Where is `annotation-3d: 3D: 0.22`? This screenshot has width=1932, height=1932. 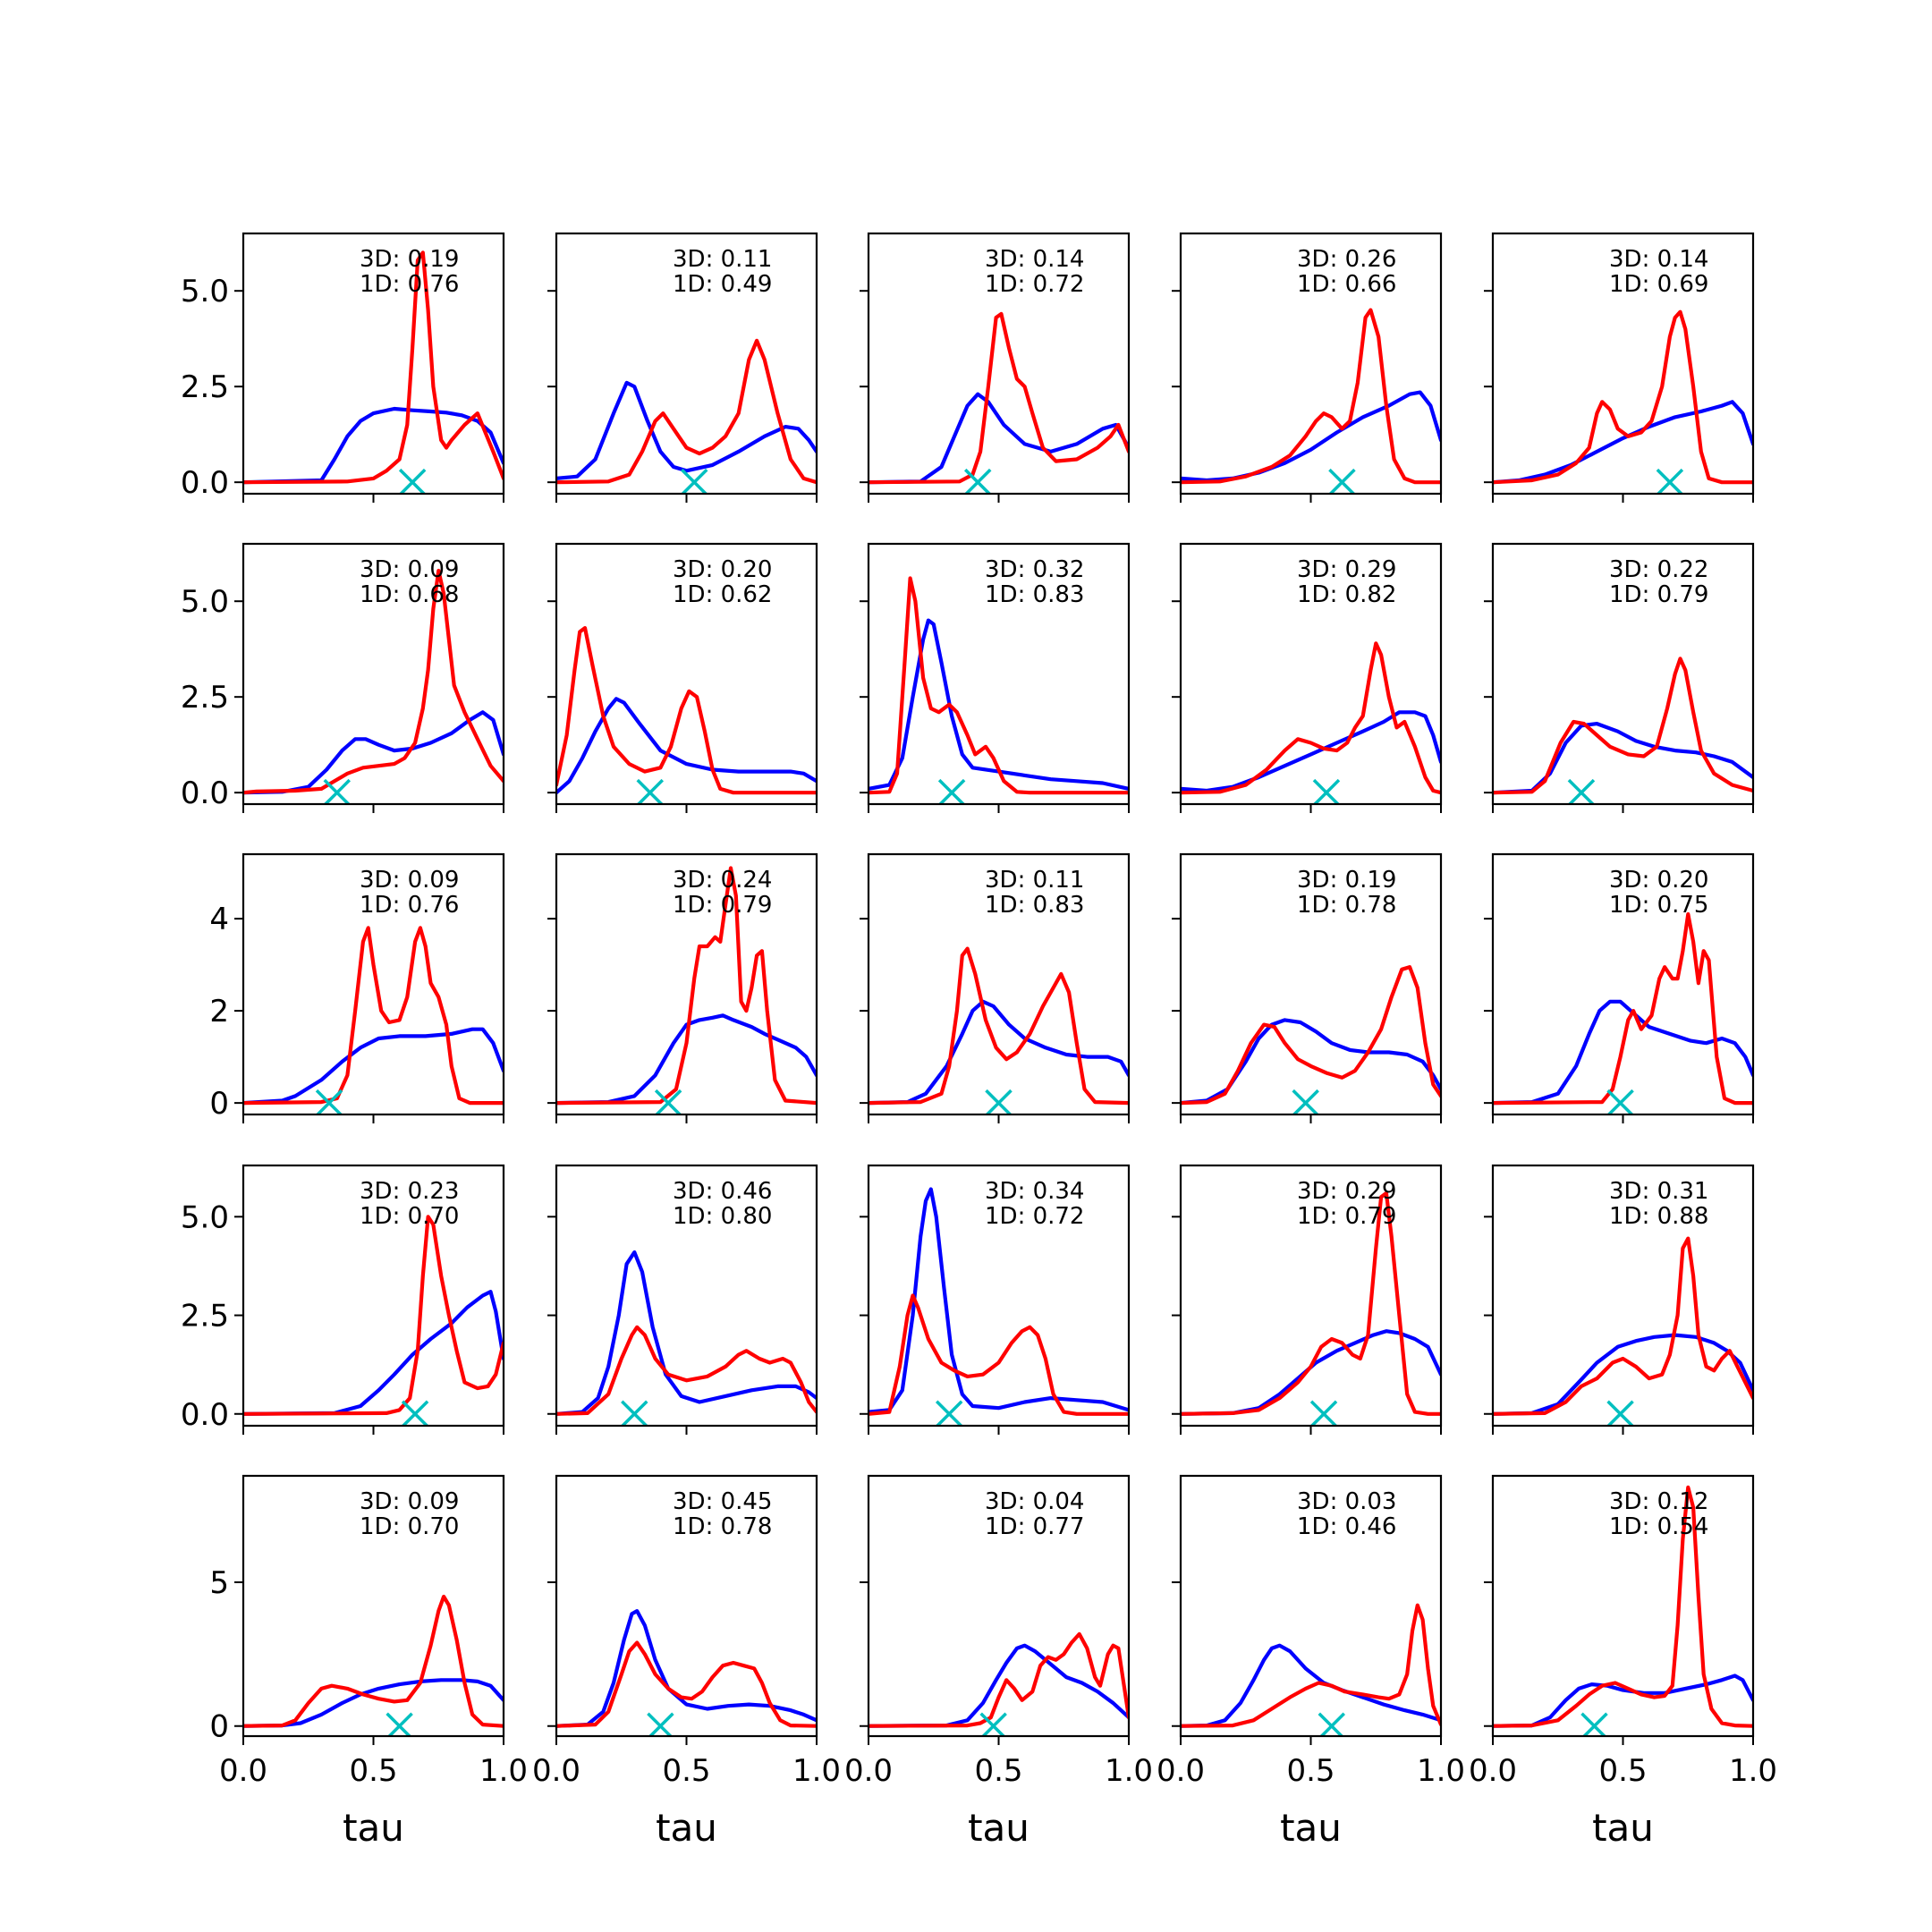 annotation-3d: 3D: 0.22 is located at coordinates (1658, 569).